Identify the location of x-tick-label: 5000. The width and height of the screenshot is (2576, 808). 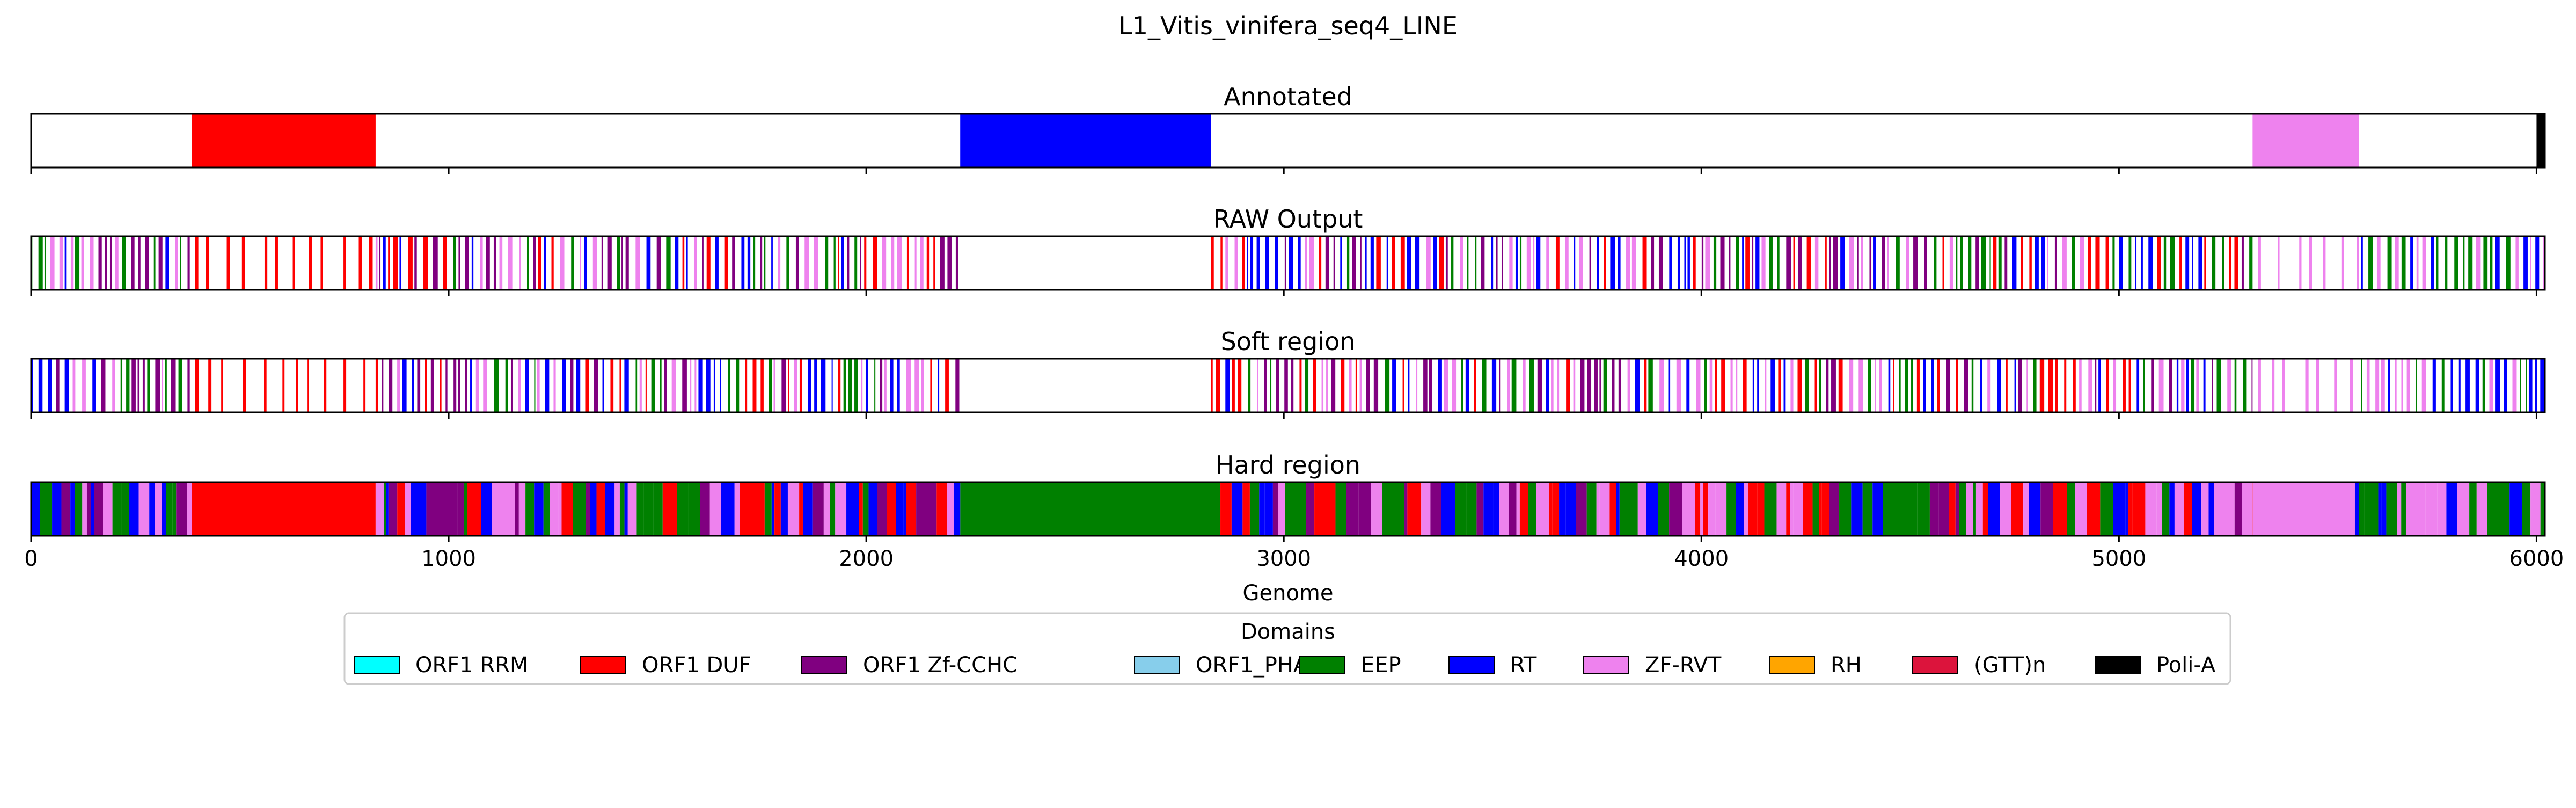
(2118, 559).